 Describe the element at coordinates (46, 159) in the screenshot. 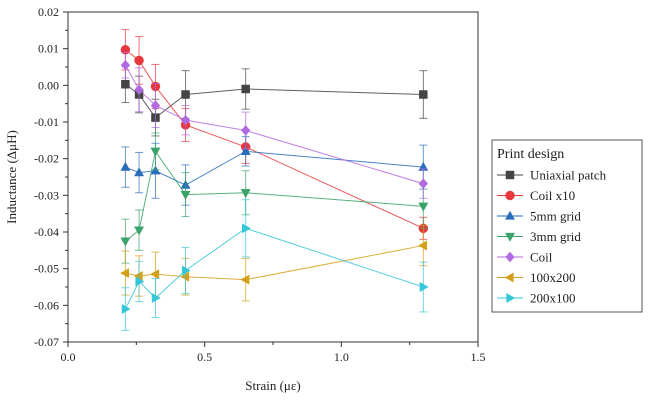

I see `y-tick-label: -0.02` at that location.